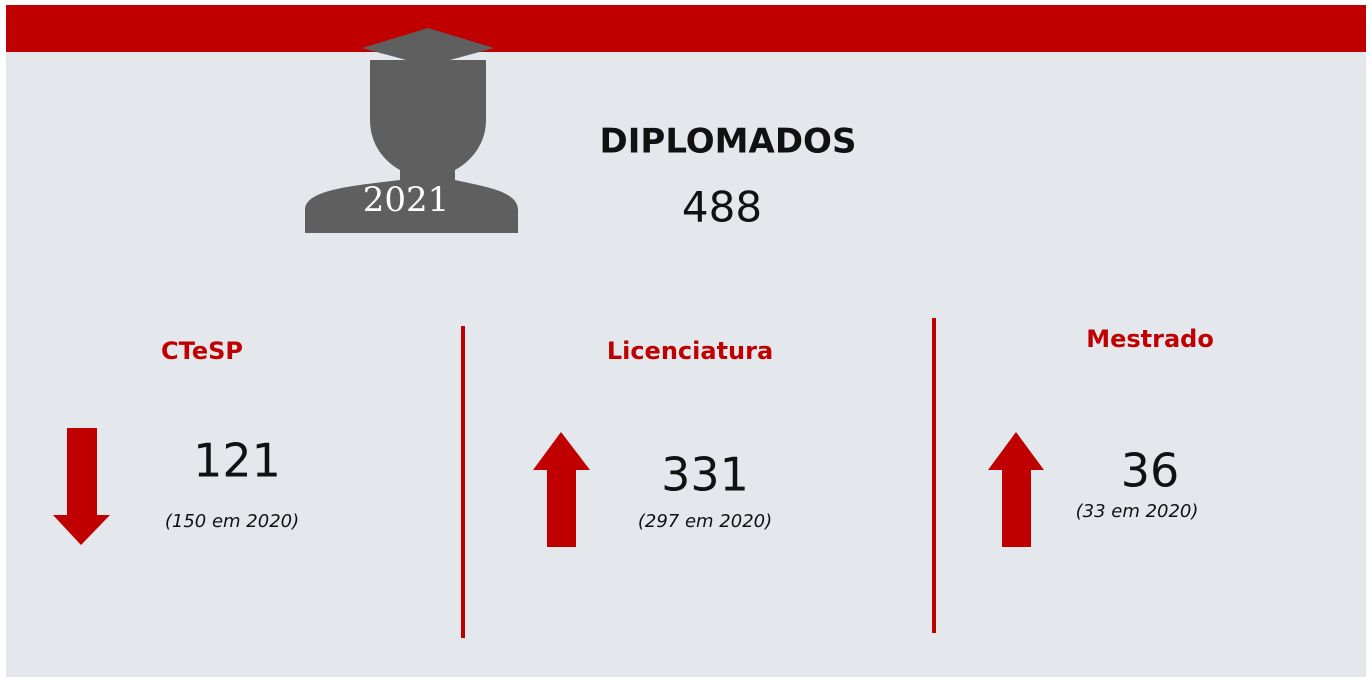  I want to click on item-label: Mestrado, so click(1150, 339).